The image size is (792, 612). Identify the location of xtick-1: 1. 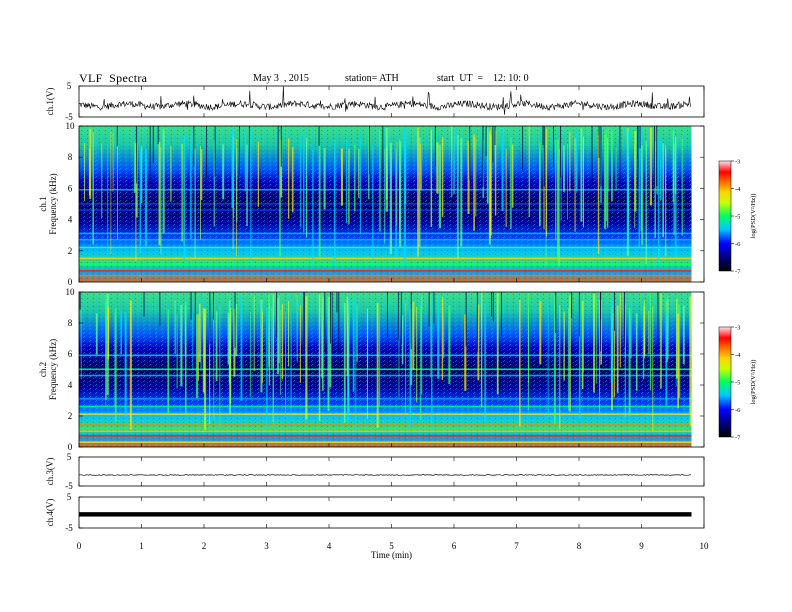
(141, 546).